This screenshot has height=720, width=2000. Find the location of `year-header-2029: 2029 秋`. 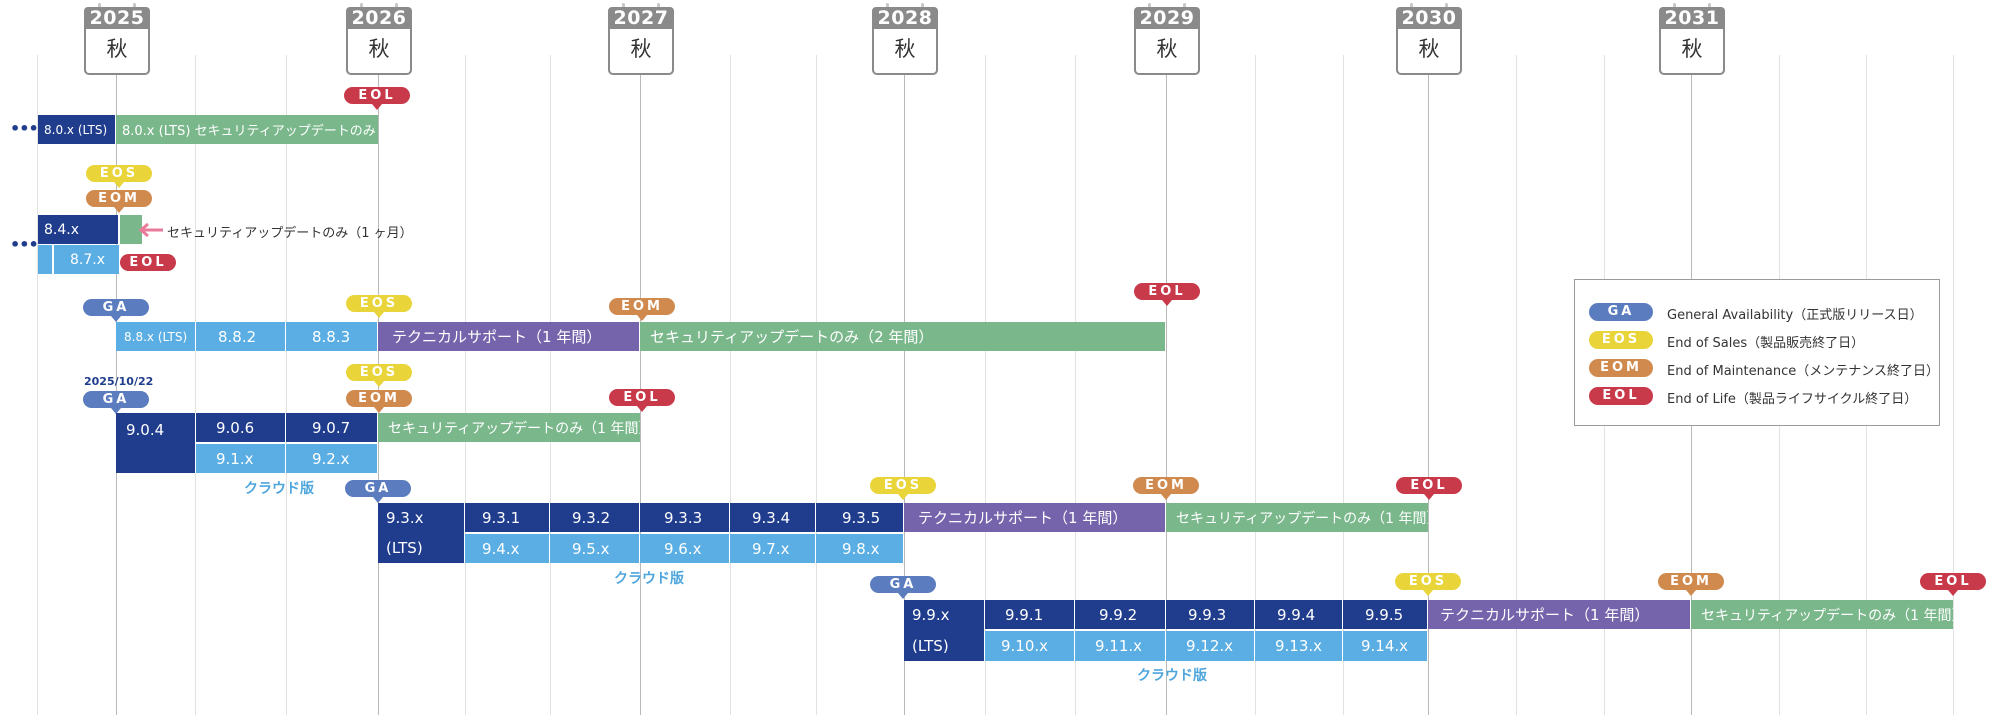

year-header-2029: 2029 秋 is located at coordinates (1167, 39).